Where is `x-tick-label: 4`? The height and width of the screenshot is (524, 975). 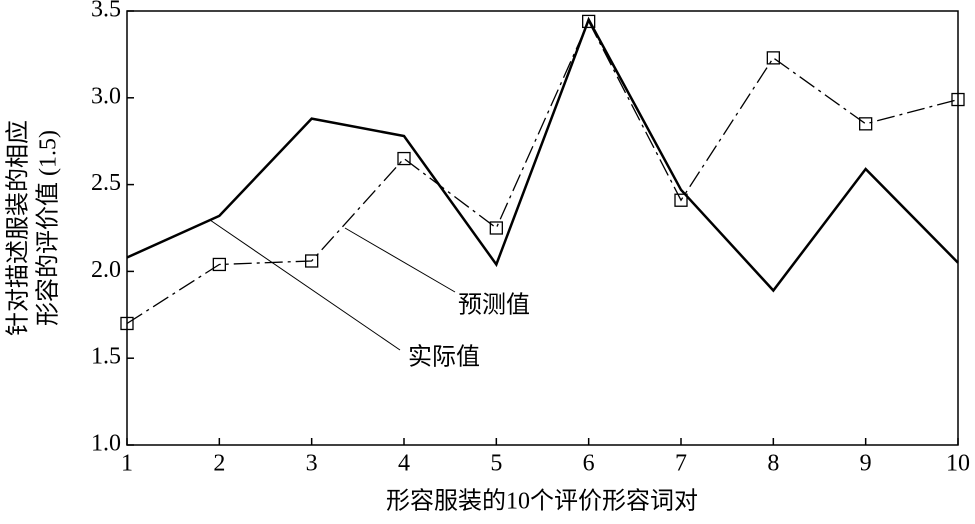 x-tick-label: 4 is located at coordinates (404, 464).